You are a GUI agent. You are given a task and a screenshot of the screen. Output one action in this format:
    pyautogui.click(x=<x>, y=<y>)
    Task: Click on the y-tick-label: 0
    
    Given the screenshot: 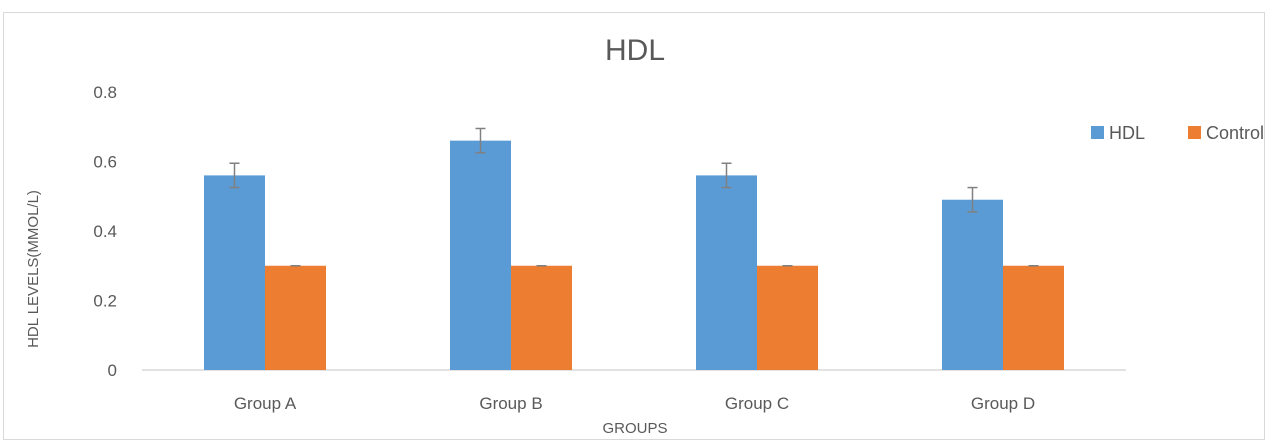 What is the action you would take?
    pyautogui.click(x=112, y=370)
    